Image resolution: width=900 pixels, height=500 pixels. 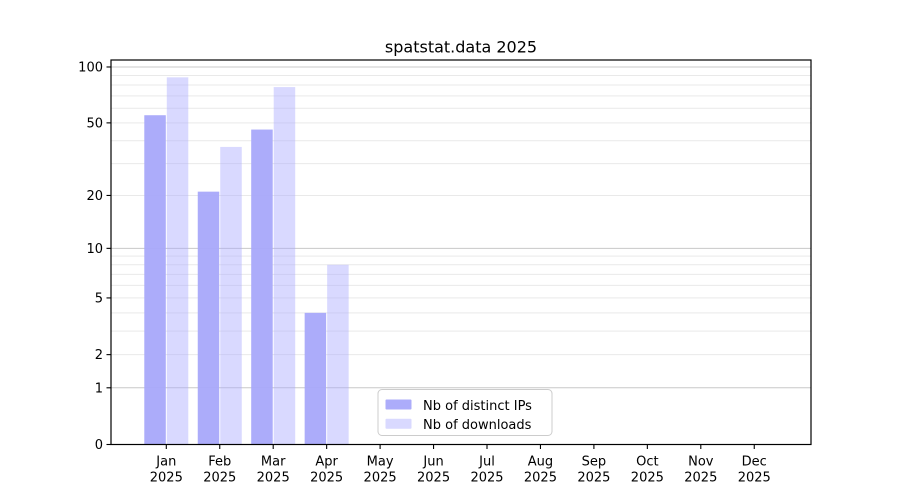 I want to click on legend-swatch-distinct-ips, so click(x=398, y=404).